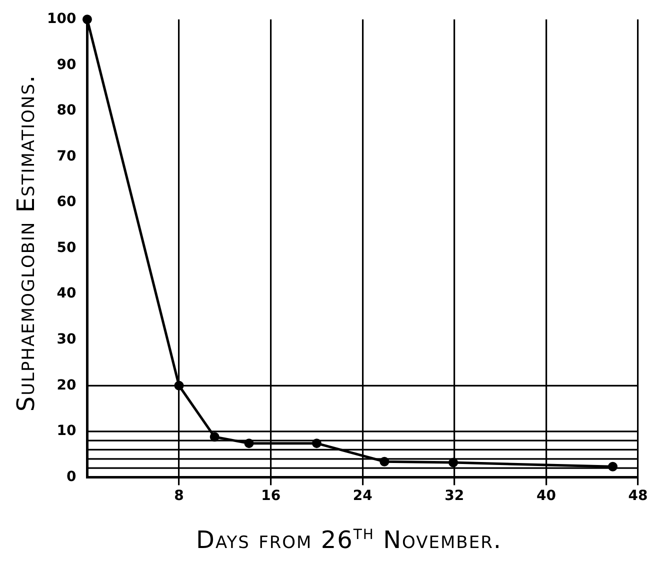 This screenshot has width=665, height=571. What do you see at coordinates (26, 243) in the screenshot?
I see `y-axis-title: Sulphaemoglobin Estimations.` at bounding box center [26, 243].